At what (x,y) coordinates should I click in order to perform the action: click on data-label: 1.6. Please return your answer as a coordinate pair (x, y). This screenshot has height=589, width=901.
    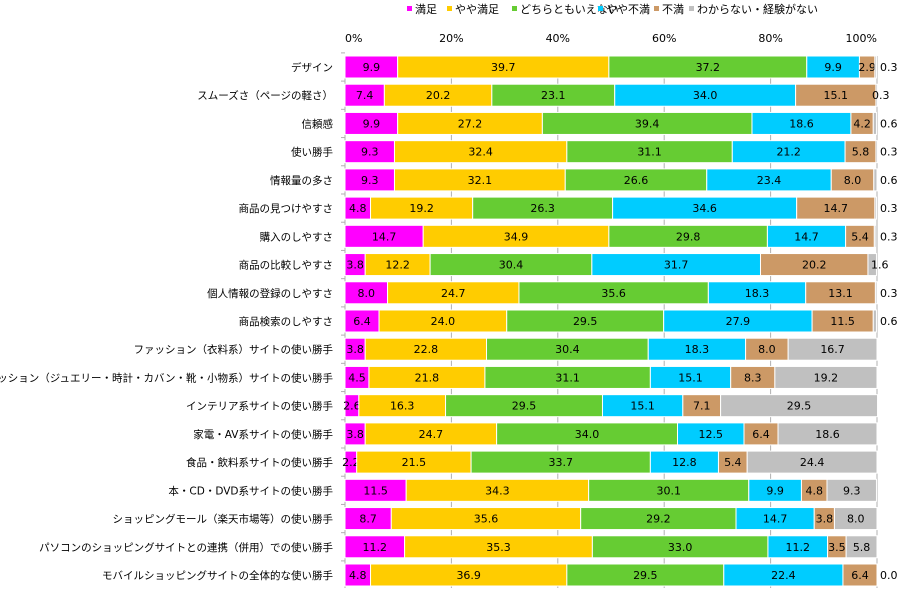
    Looking at the image, I should click on (880, 265).